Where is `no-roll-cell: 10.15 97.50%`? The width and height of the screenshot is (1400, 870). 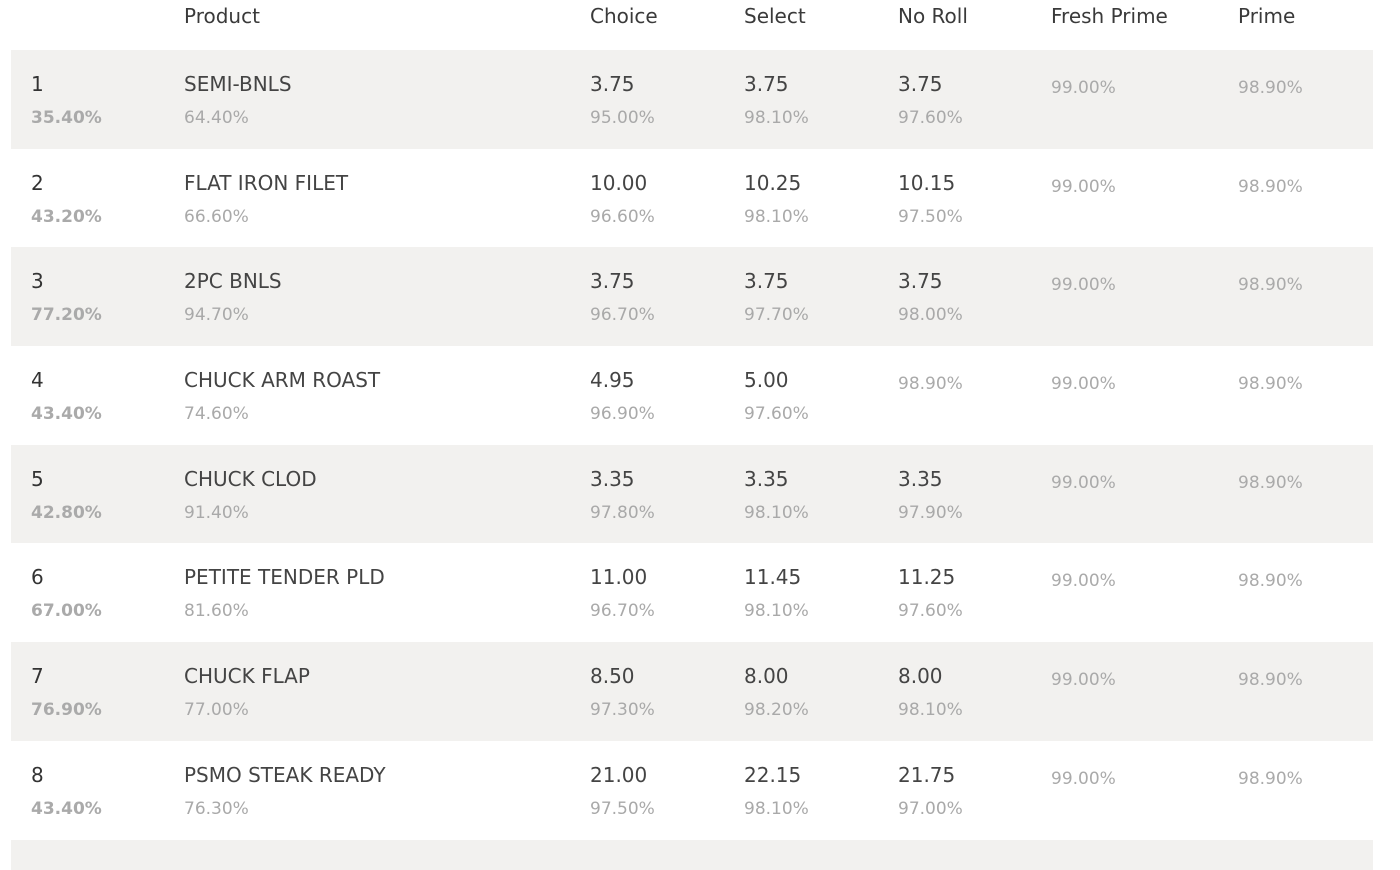 no-roll-cell: 10.15 97.50% is located at coordinates (930, 200).